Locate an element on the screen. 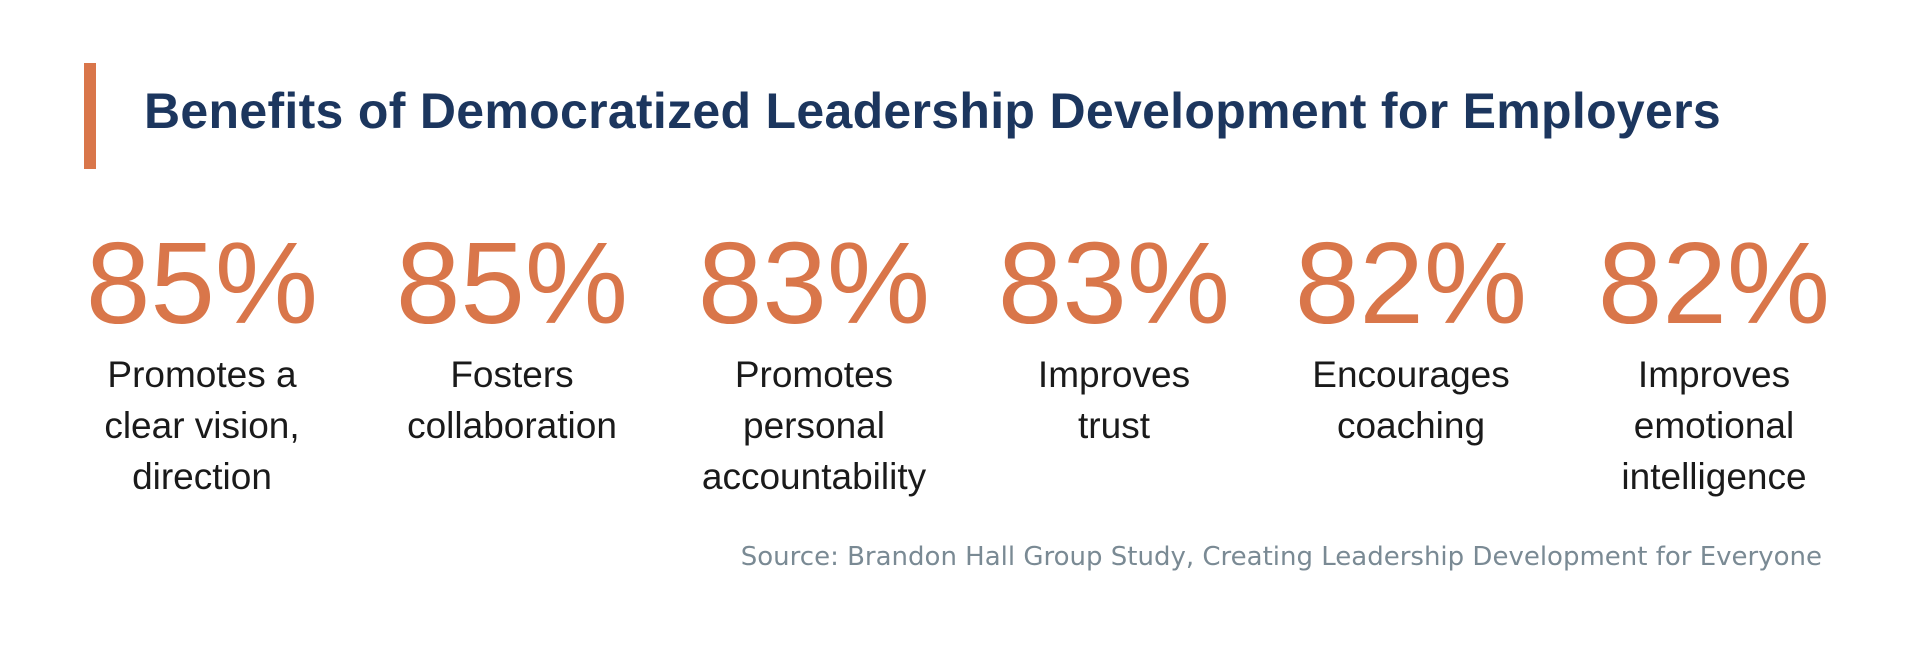 Image resolution: width=1920 pixels, height=649 pixels. stat-1: 85% Promotes a clear vision, direction is located at coordinates (202, 363).